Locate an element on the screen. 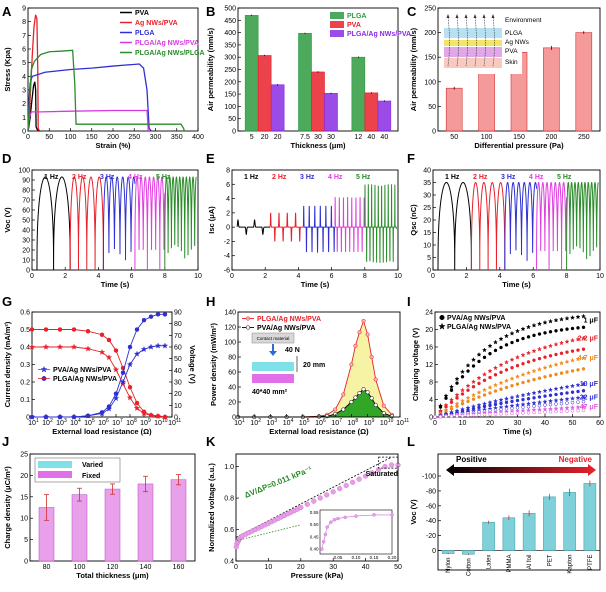 The image size is (606, 592). legend-label: PLGA/Ag NWs/PVA is located at coordinates (85, 379).